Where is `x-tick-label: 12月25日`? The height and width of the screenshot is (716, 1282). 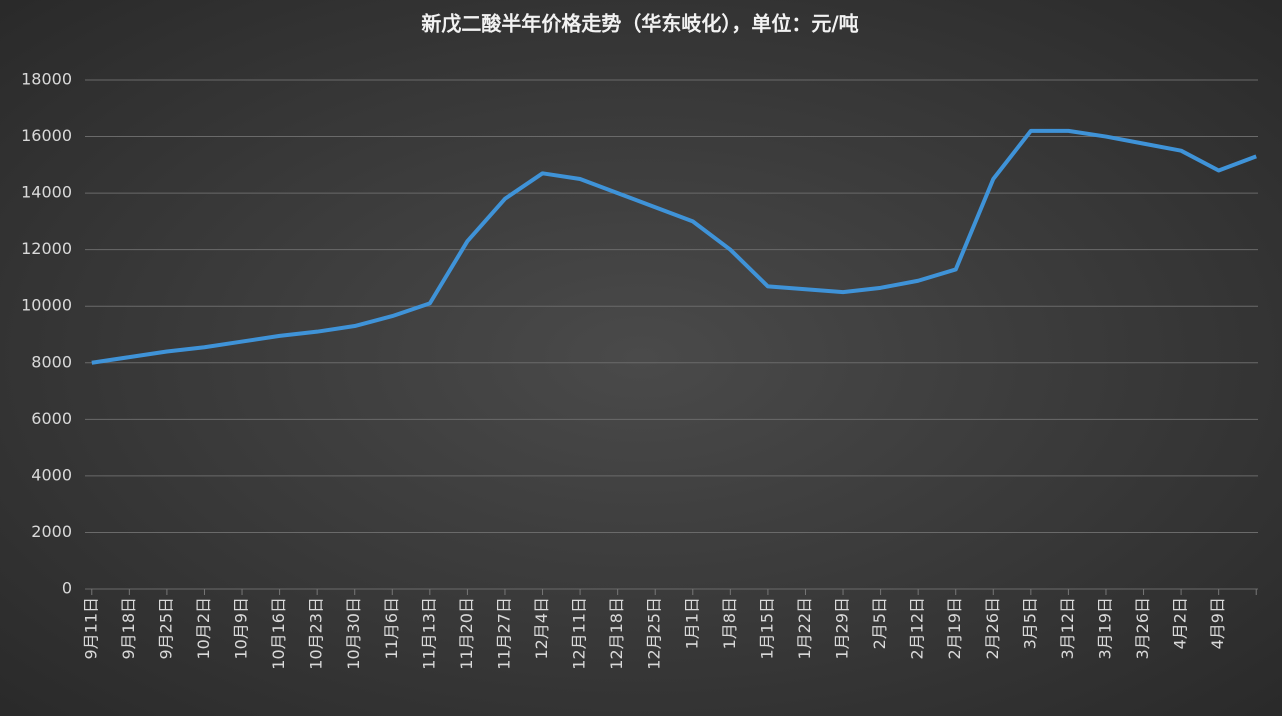
x-tick-label: 12月25日 is located at coordinates (654, 633).